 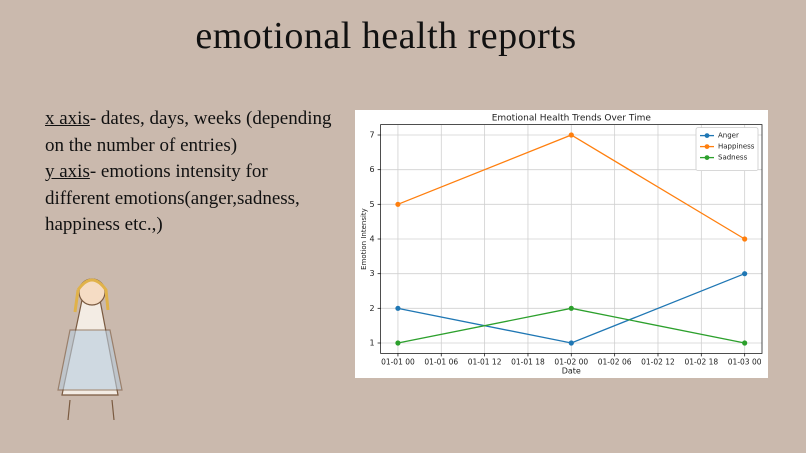 What do you see at coordinates (372, 169) in the screenshot?
I see `y-tick-label: 6` at bounding box center [372, 169].